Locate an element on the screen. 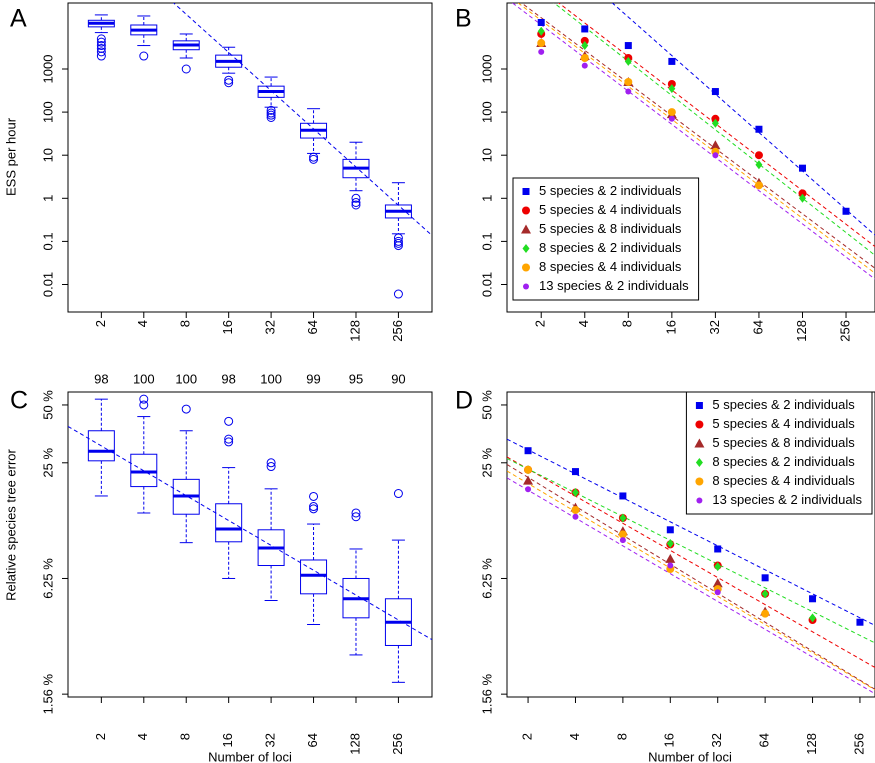 Image resolution: width=875 pixels, height=763 pixels. legend-label: 8 species & 2 individuals is located at coordinates (610, 247).